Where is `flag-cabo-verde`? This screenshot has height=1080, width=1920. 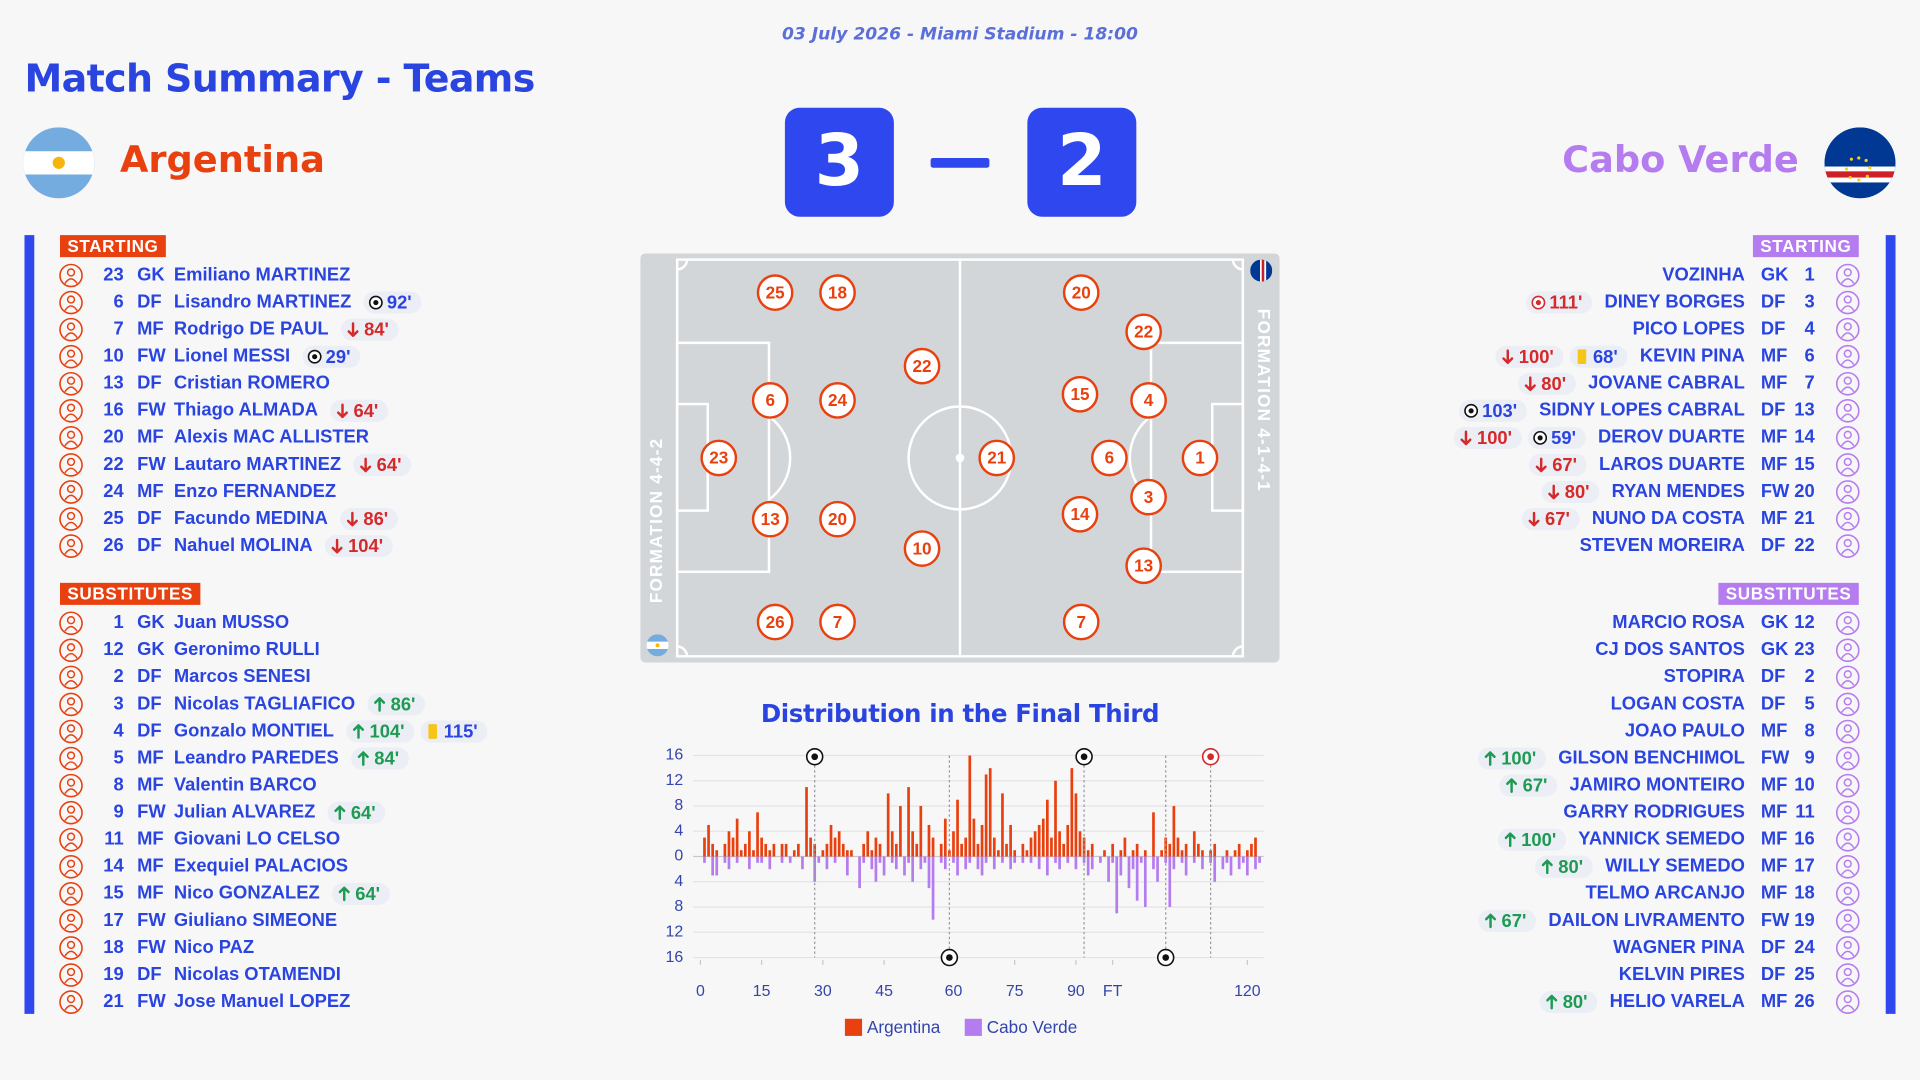 flag-cabo-verde is located at coordinates (1860, 163).